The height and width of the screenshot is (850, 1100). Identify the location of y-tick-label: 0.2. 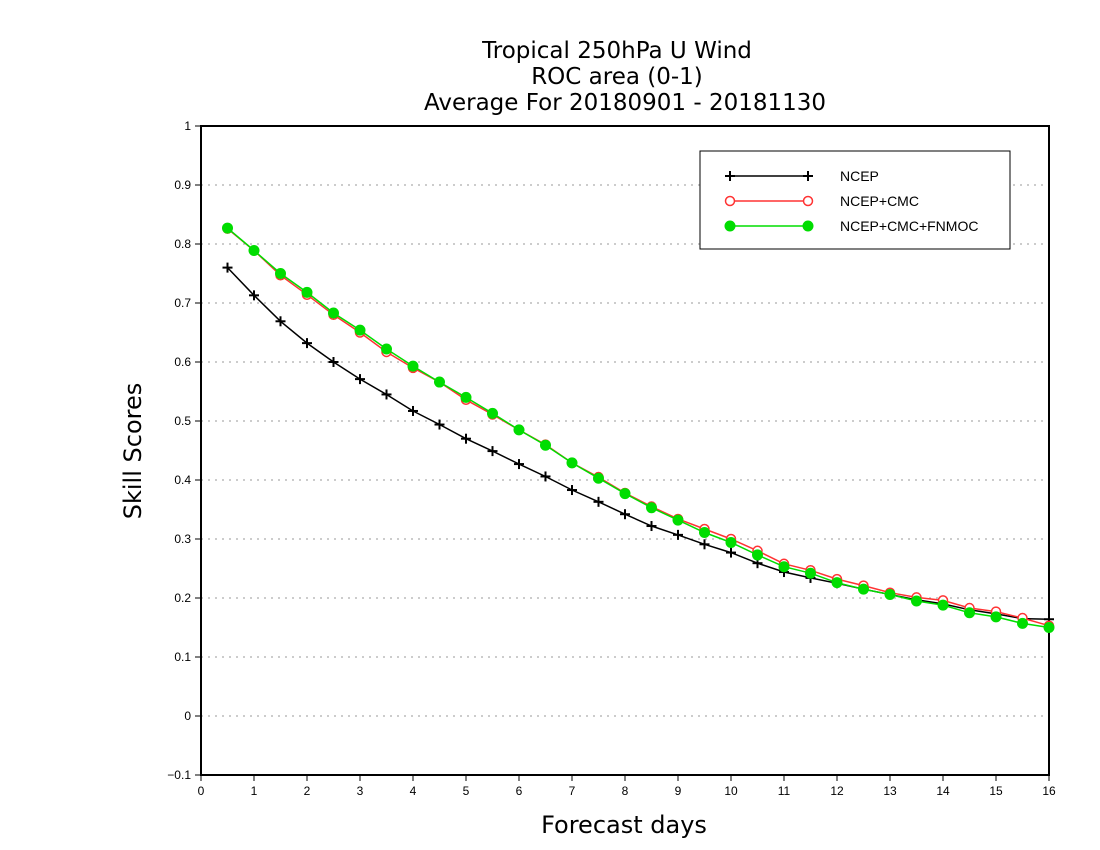
(182, 598).